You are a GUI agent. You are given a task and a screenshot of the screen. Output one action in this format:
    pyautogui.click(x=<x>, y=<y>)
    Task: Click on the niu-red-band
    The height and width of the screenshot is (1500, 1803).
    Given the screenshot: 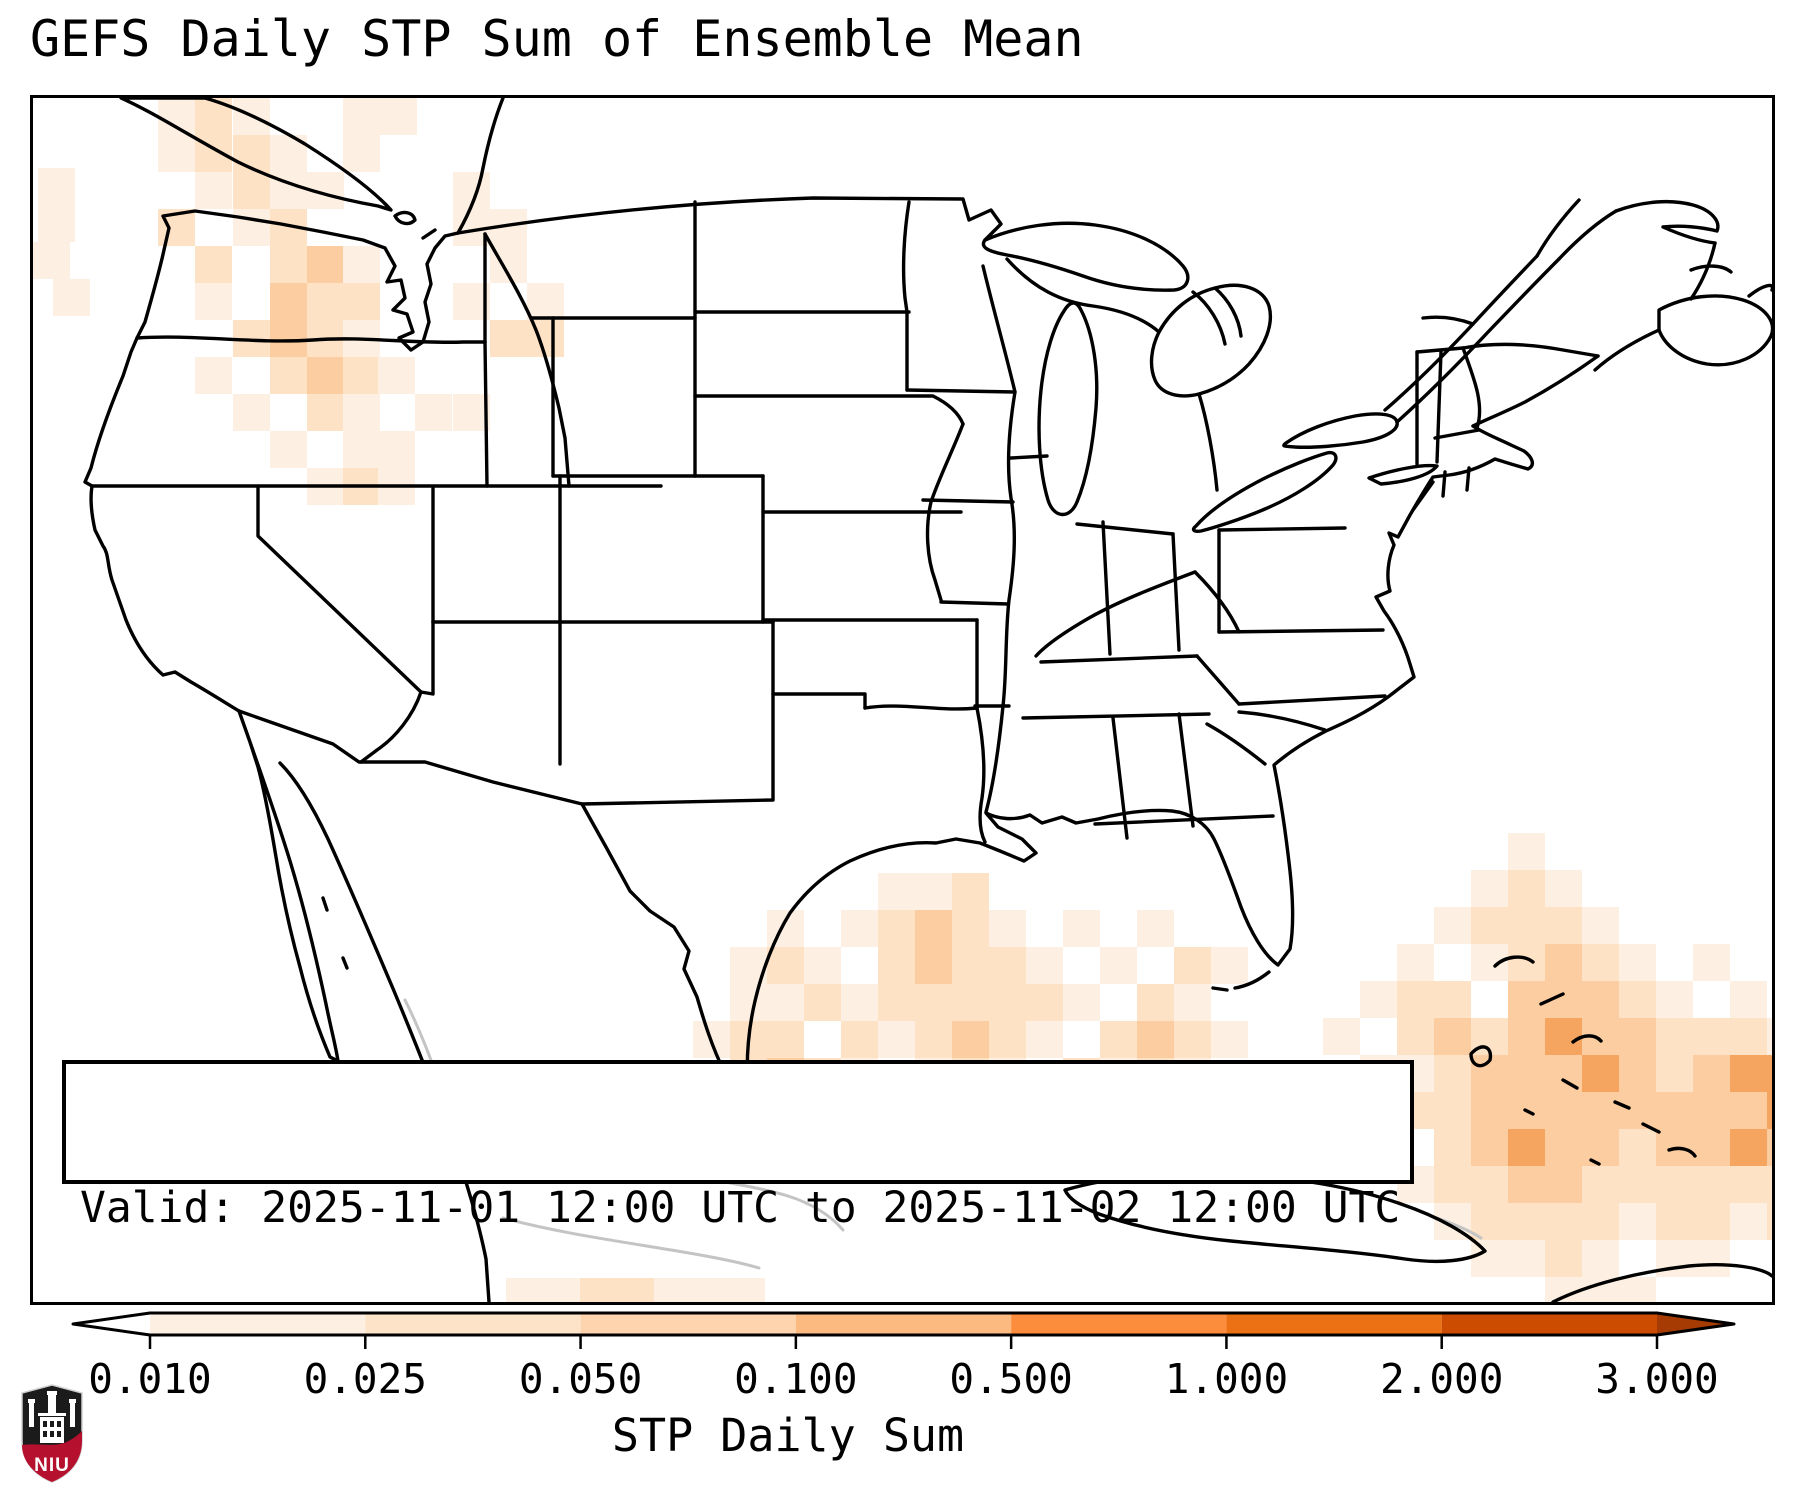 What is the action you would take?
    pyautogui.click(x=52, y=1456)
    